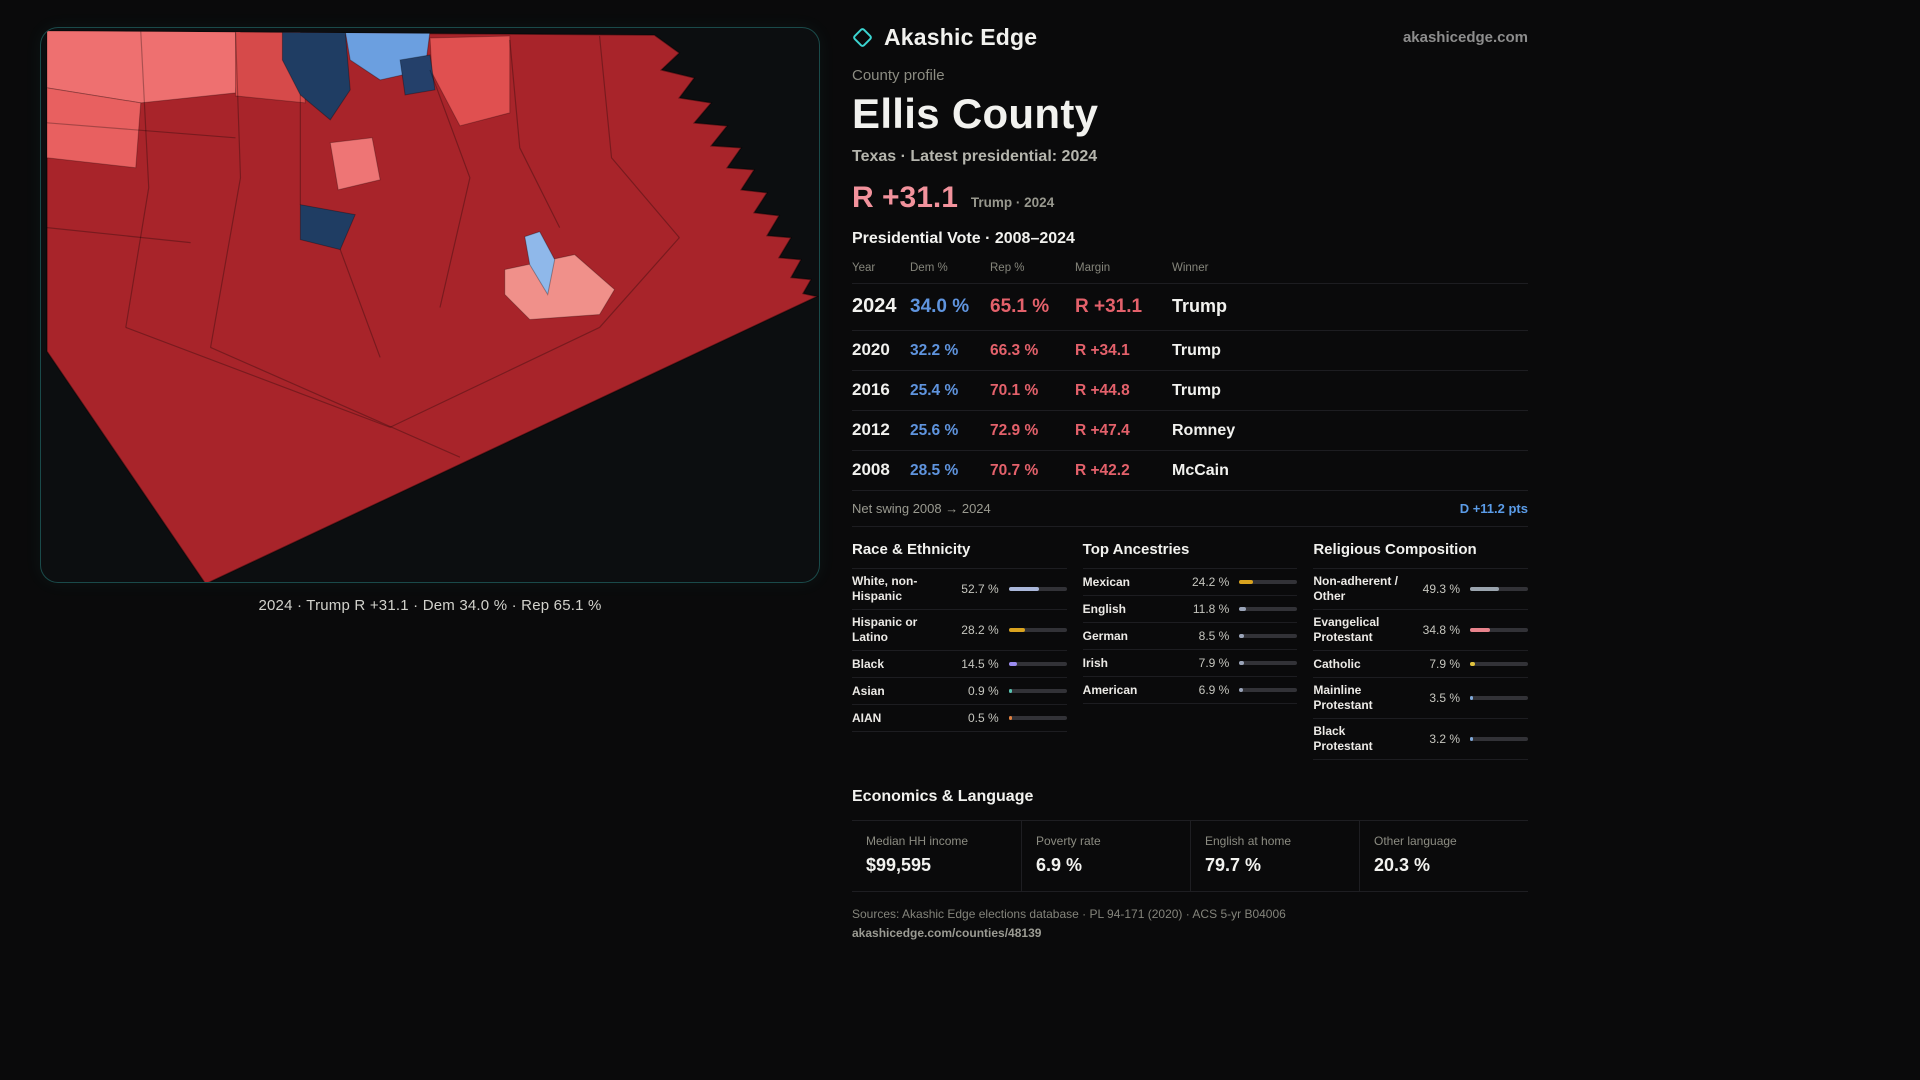 This screenshot has width=1920, height=1080. Describe the element at coordinates (934, 390) in the screenshot. I see `row-dem: 25.4 %` at that location.